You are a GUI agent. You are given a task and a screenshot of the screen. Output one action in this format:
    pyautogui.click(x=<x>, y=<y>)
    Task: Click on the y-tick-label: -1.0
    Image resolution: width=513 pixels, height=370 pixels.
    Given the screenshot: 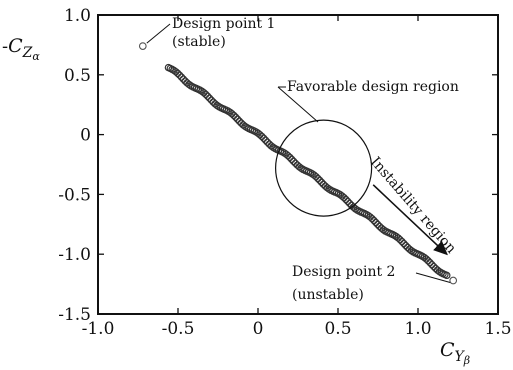 What is the action you would take?
    pyautogui.click(x=74, y=255)
    